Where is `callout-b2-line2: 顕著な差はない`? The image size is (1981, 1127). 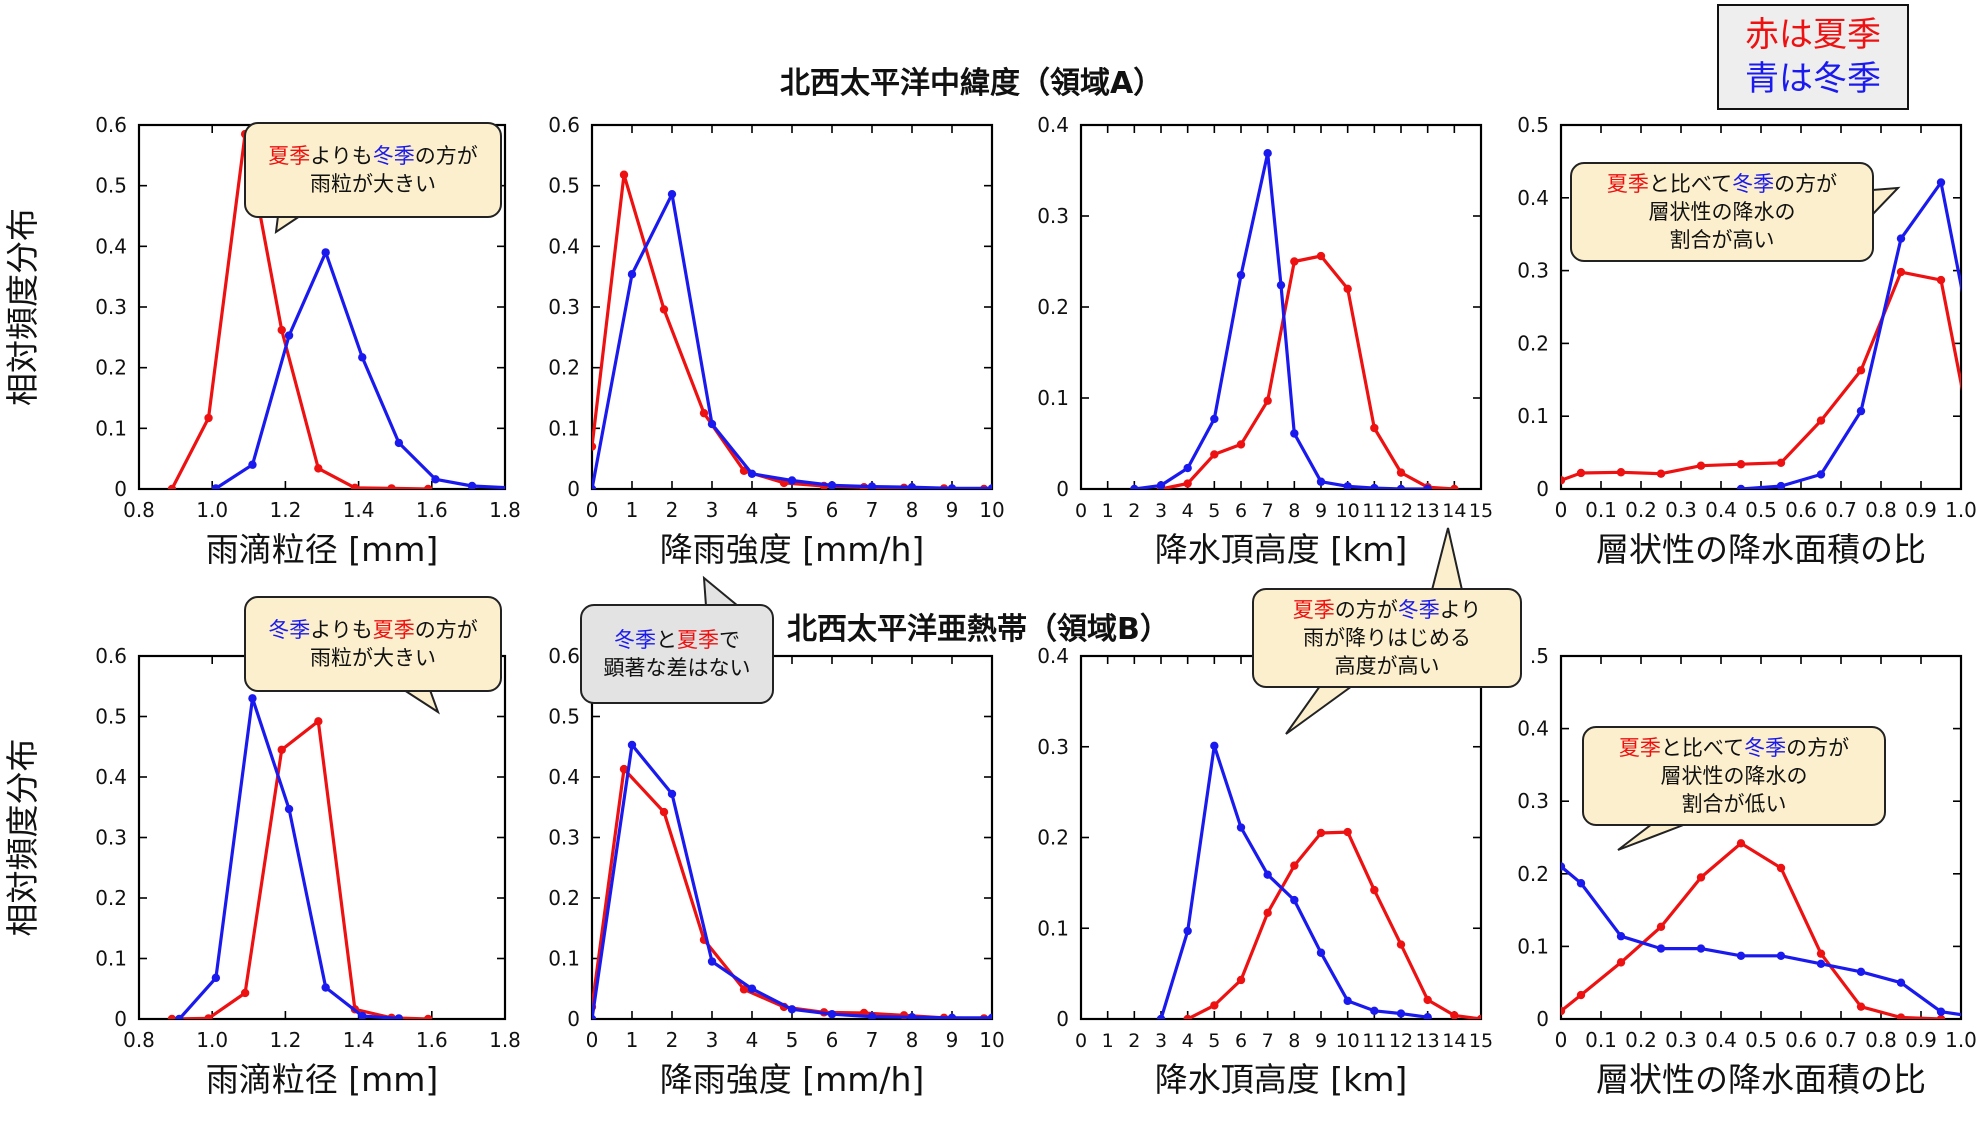 callout-b2-line2: 顕著な差はない is located at coordinates (677, 668).